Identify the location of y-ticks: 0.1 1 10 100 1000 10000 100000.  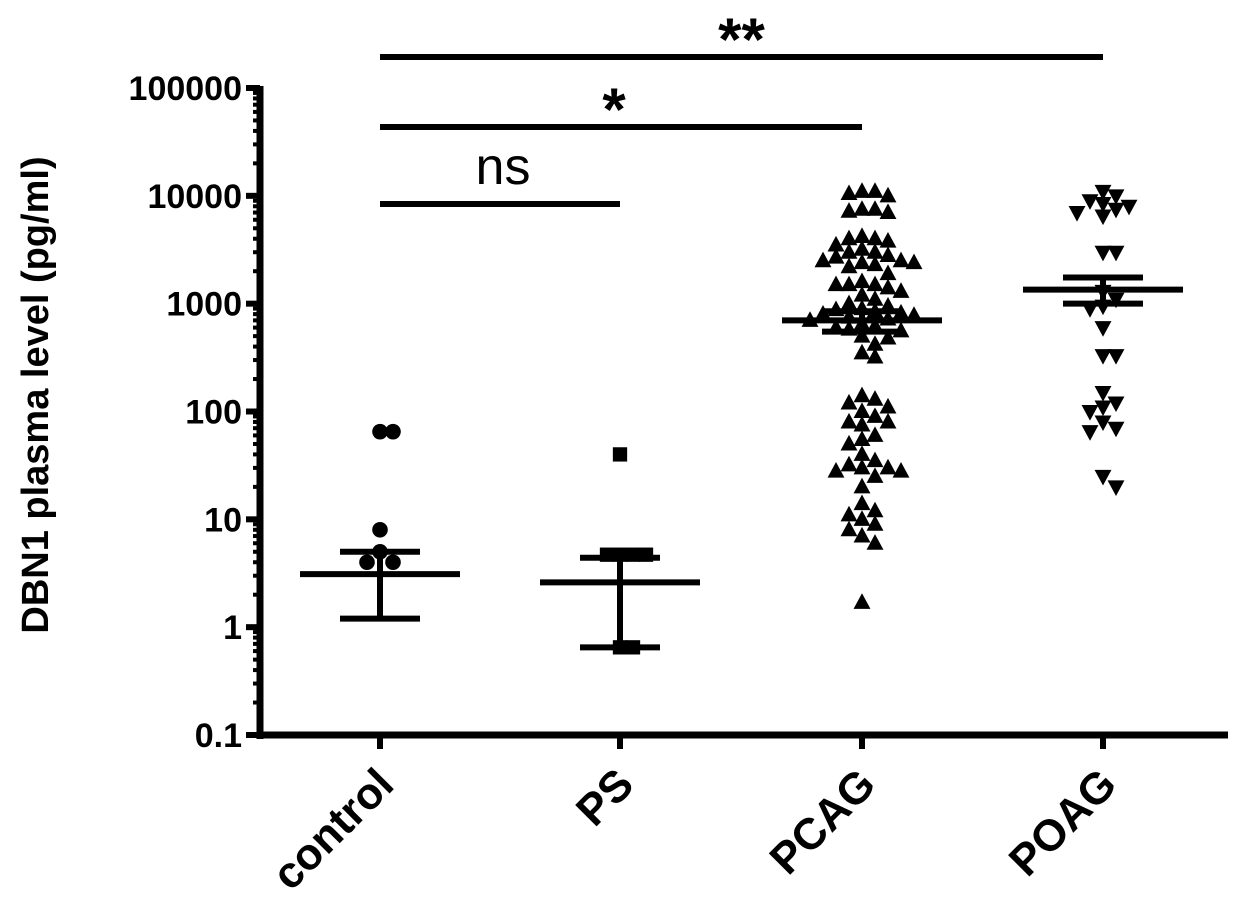
(194, 412).